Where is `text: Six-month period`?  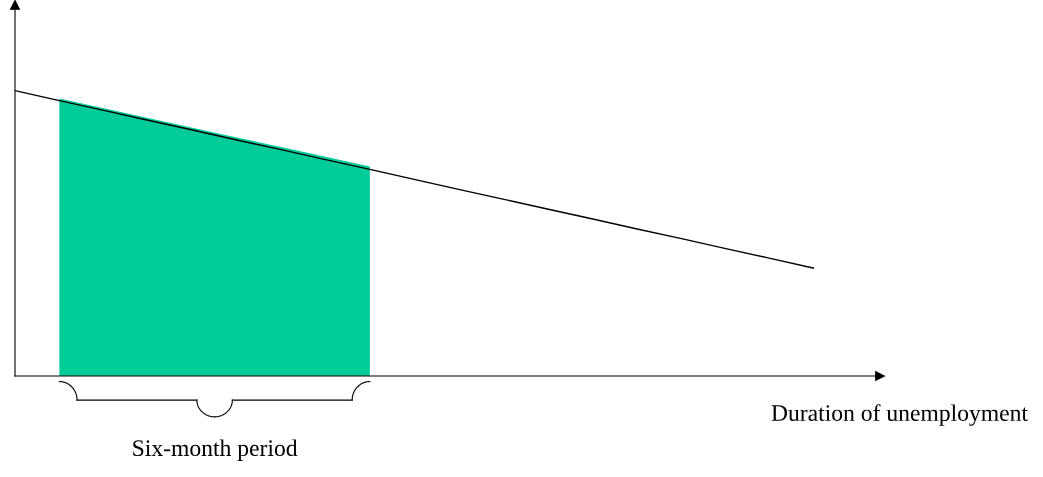 text: Six-month period is located at coordinates (215, 450).